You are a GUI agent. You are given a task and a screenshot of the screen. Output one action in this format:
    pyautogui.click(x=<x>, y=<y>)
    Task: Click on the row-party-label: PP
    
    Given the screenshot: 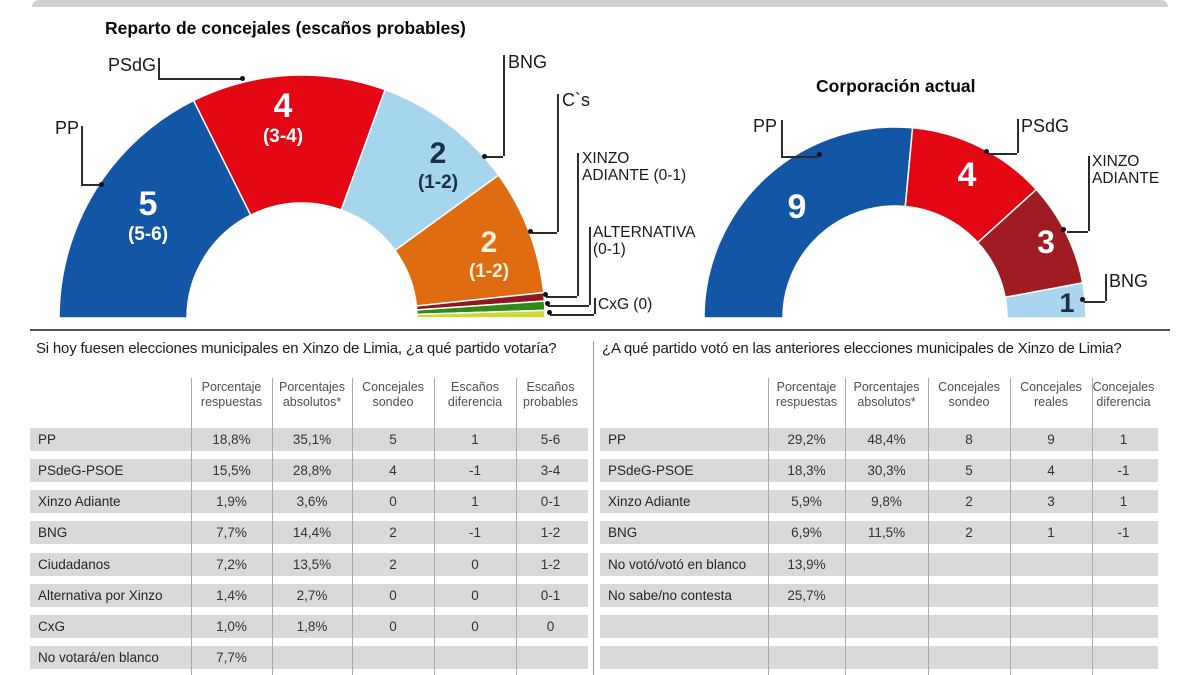 What is the action you would take?
    pyautogui.click(x=617, y=439)
    